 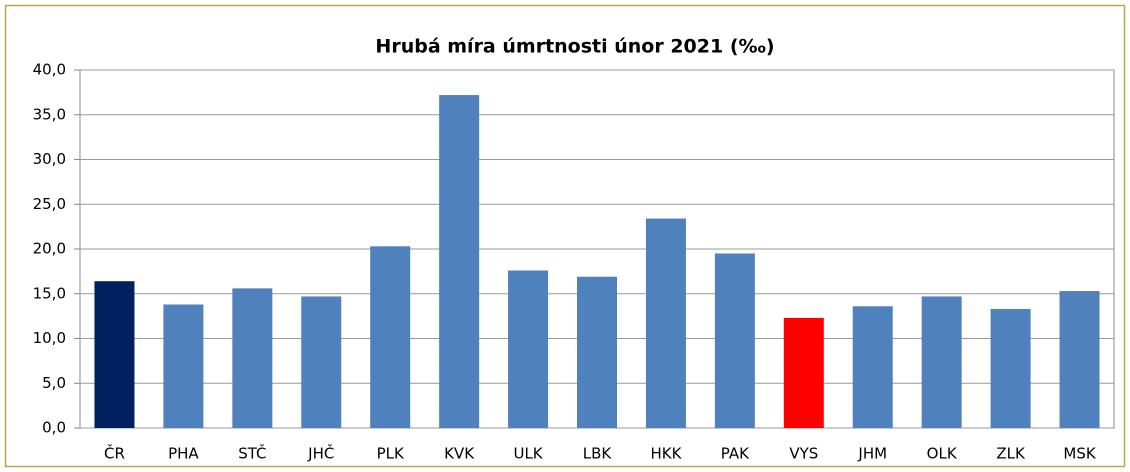 What do you see at coordinates (183, 454) in the screenshot?
I see `x-tick-label: PHA` at bounding box center [183, 454].